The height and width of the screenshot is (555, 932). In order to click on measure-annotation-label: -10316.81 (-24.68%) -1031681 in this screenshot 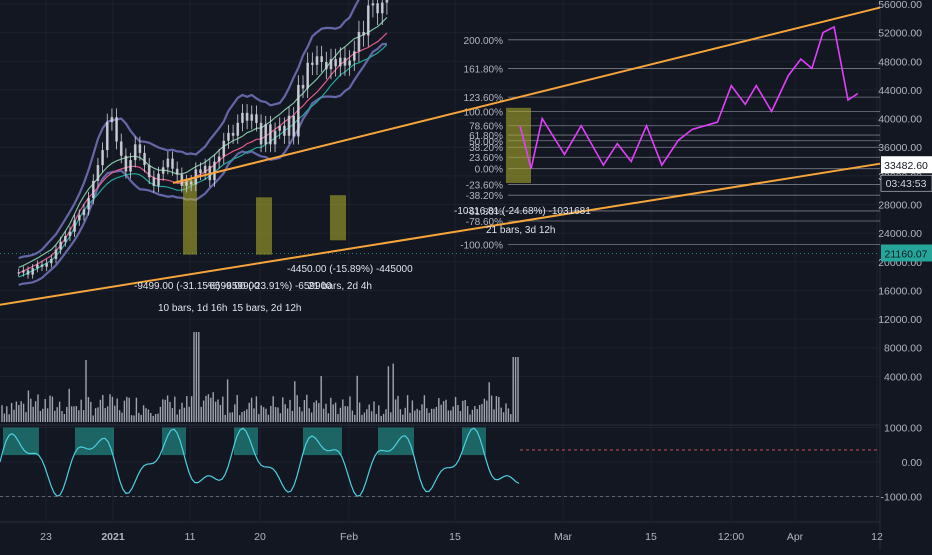, I will do `click(522, 211)`.